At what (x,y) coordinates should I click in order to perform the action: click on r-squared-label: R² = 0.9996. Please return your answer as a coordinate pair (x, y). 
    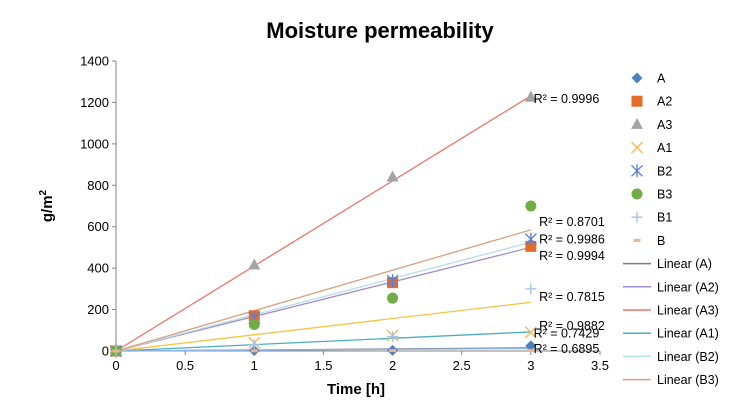
    Looking at the image, I should click on (567, 99).